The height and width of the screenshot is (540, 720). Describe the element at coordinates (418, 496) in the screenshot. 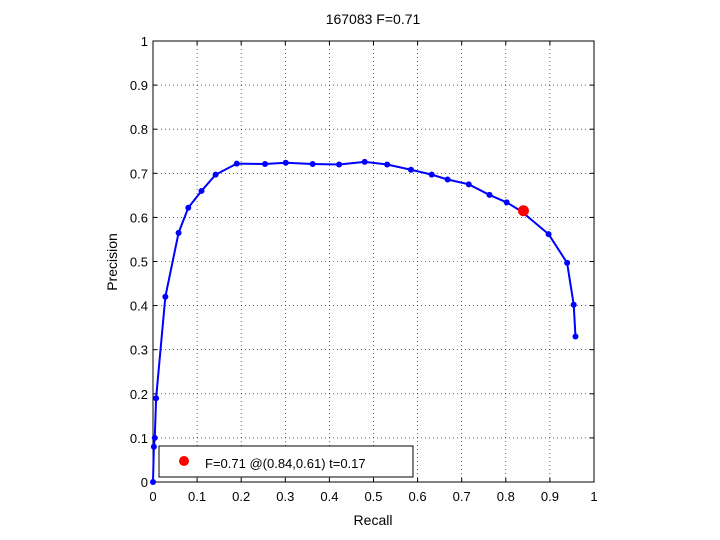

I see `x-tick-label: 0.6` at that location.